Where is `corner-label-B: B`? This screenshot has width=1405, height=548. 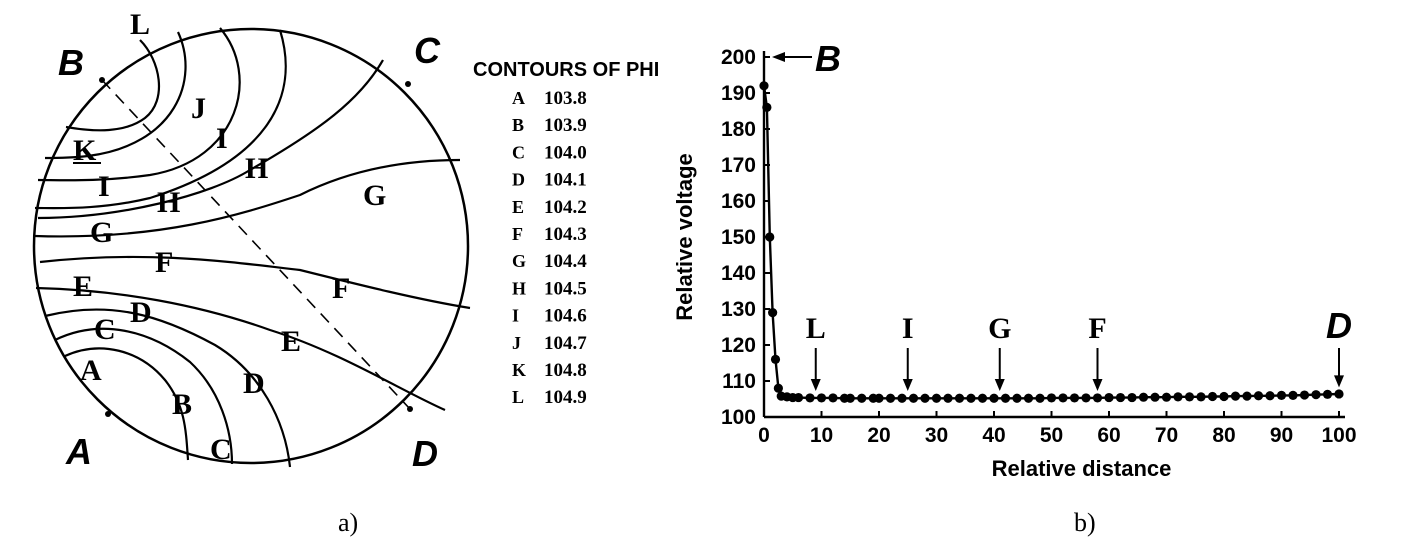
corner-label-B: B is located at coordinates (71, 62).